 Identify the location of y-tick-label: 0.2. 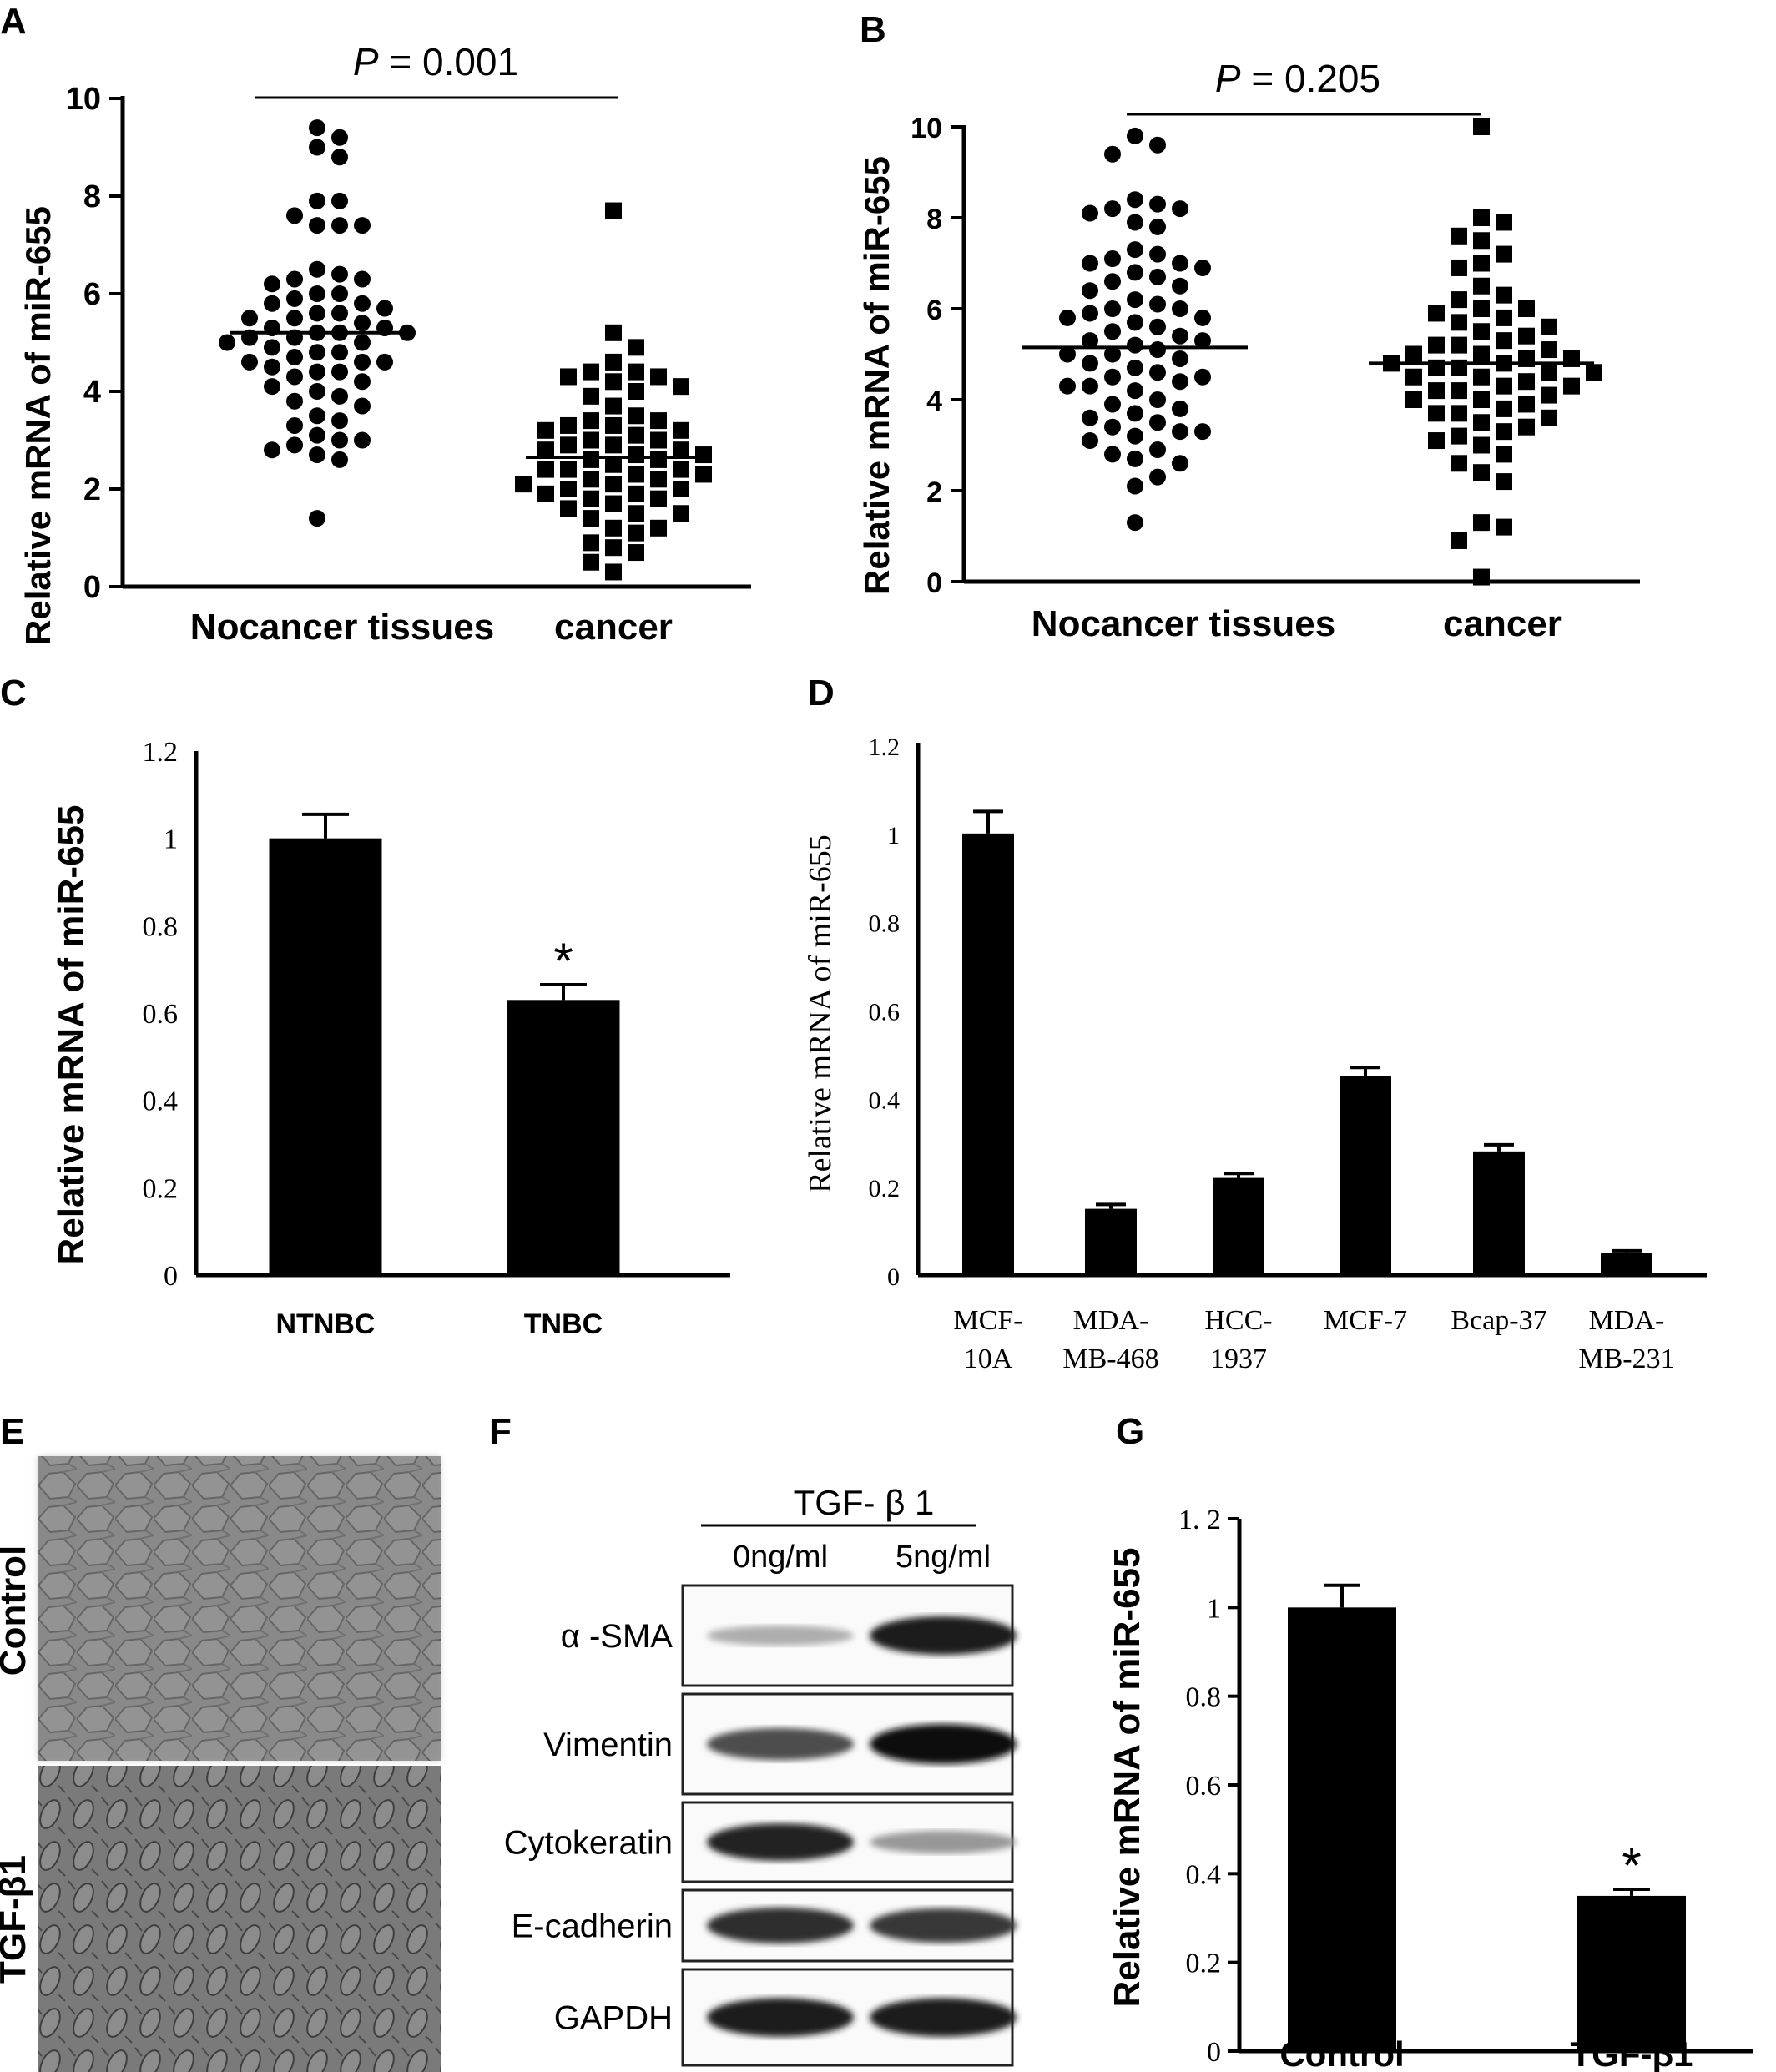
(1204, 1964).